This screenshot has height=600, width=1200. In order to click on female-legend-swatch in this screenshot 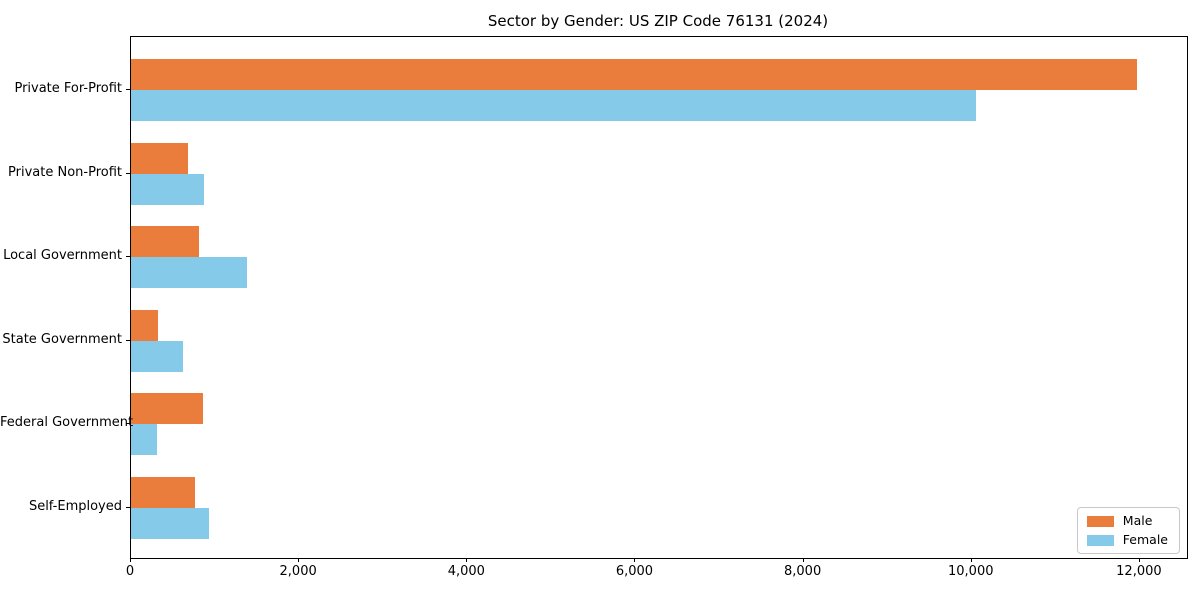, I will do `click(1100, 540)`.